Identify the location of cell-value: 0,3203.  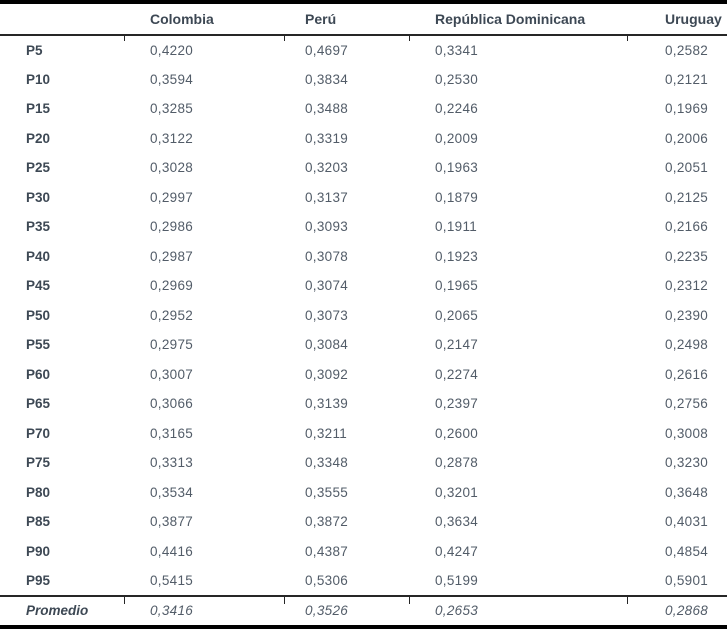
(327, 168).